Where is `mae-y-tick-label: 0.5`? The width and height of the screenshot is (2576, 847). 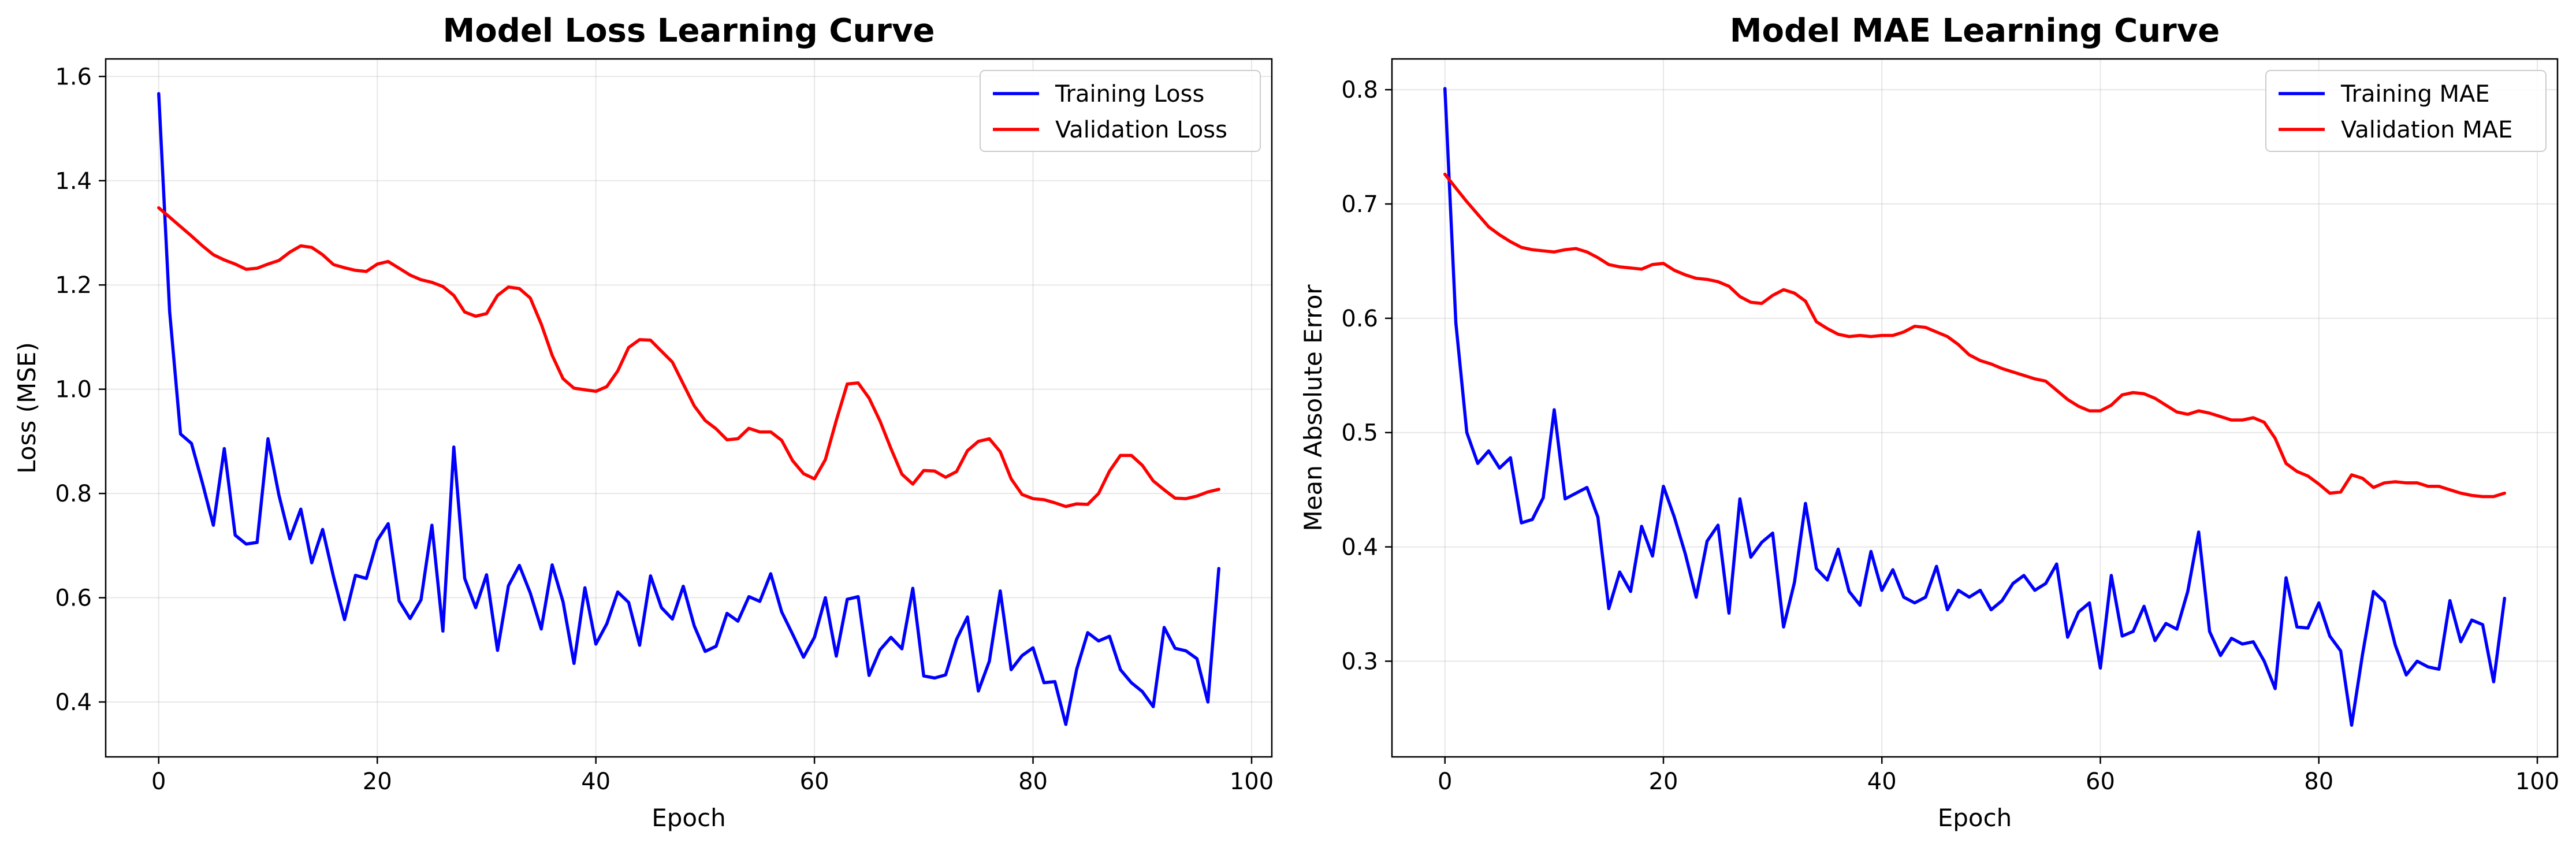
mae-y-tick-label: 0.5 is located at coordinates (1359, 433).